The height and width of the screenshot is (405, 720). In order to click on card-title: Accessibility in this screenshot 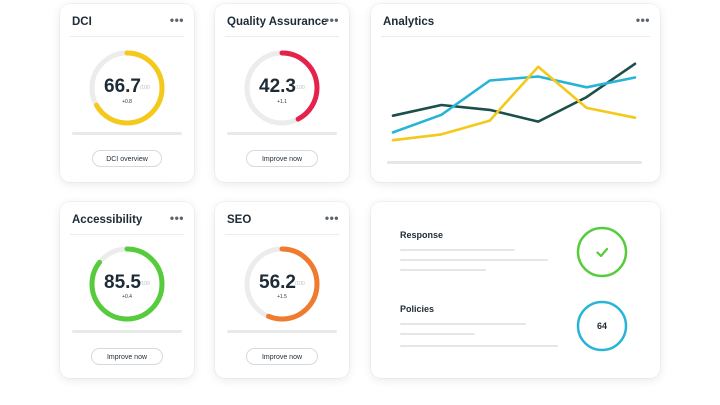, I will do `click(107, 220)`.